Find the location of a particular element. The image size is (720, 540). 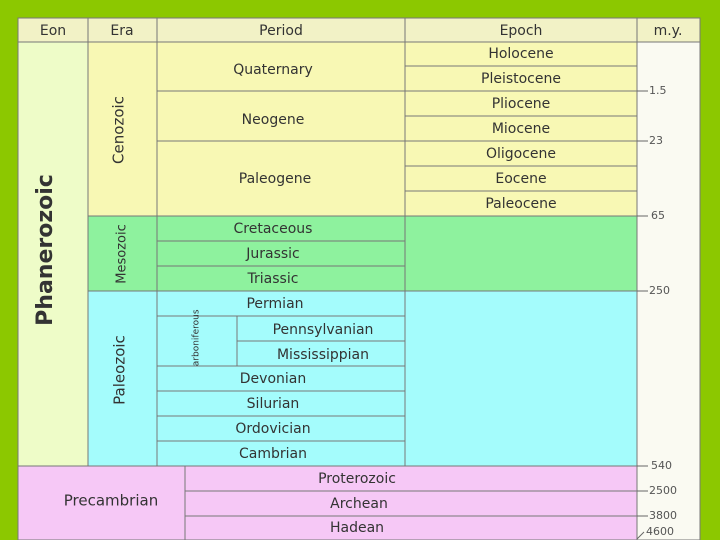

subperiod-label: Pennsylvanian is located at coordinates (323, 330).